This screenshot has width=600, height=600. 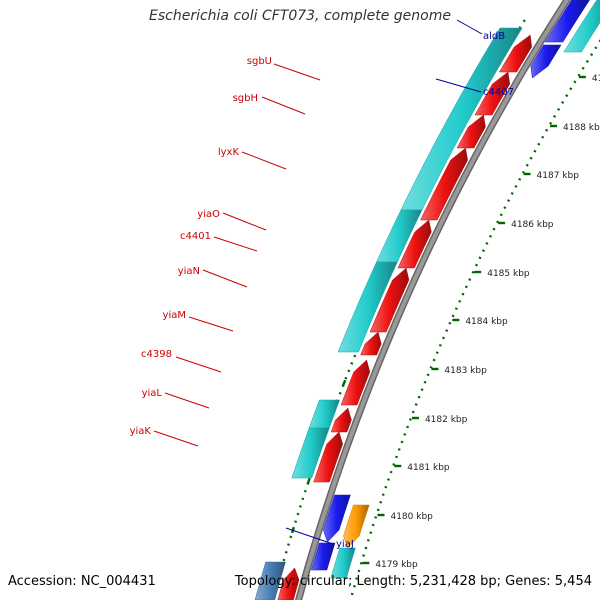 What do you see at coordinates (229, 152) in the screenshot?
I see `gene-label-lyxK: lyxK` at bounding box center [229, 152].